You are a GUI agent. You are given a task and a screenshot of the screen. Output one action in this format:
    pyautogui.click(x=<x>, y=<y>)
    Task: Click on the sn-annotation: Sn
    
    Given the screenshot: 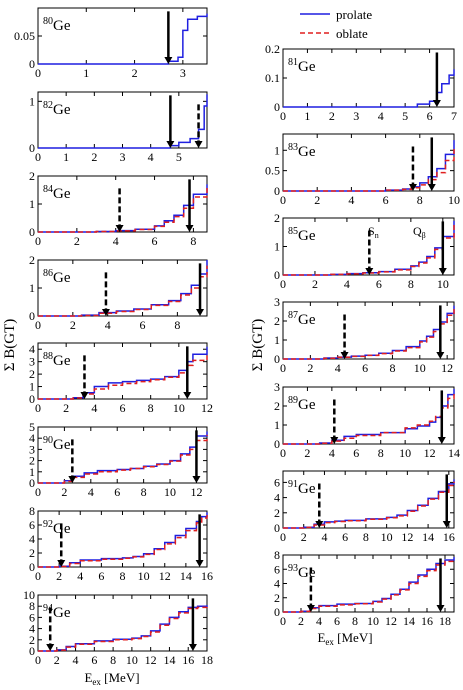 What is the action you would take?
    pyautogui.click(x=373, y=232)
    